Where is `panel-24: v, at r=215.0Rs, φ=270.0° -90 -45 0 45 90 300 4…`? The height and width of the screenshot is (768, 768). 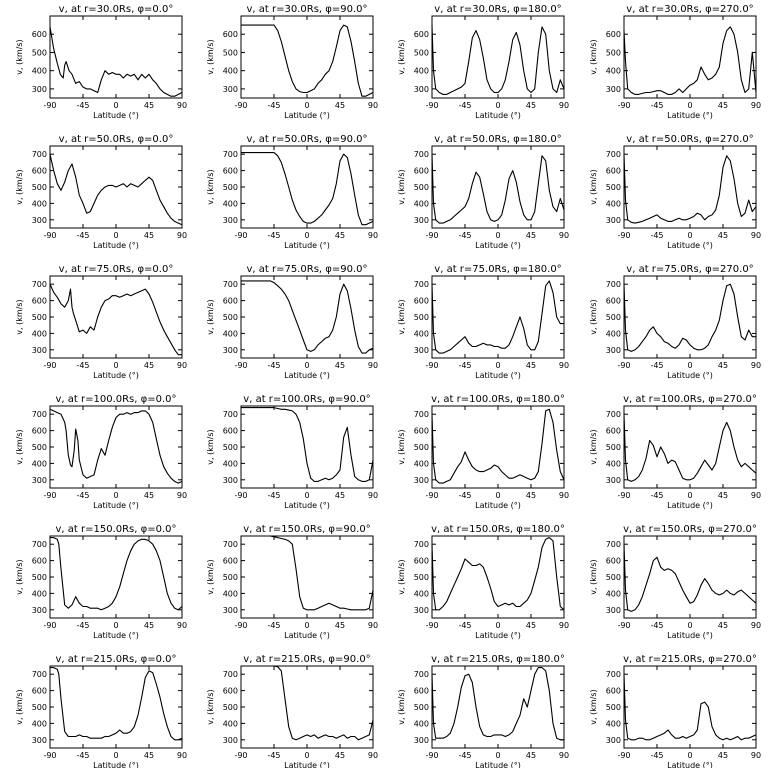 panel-24: v, at r=215.0Rs, φ=270.0° -90 -45 0 45 90 300 4… is located at coordinates (675, 711).